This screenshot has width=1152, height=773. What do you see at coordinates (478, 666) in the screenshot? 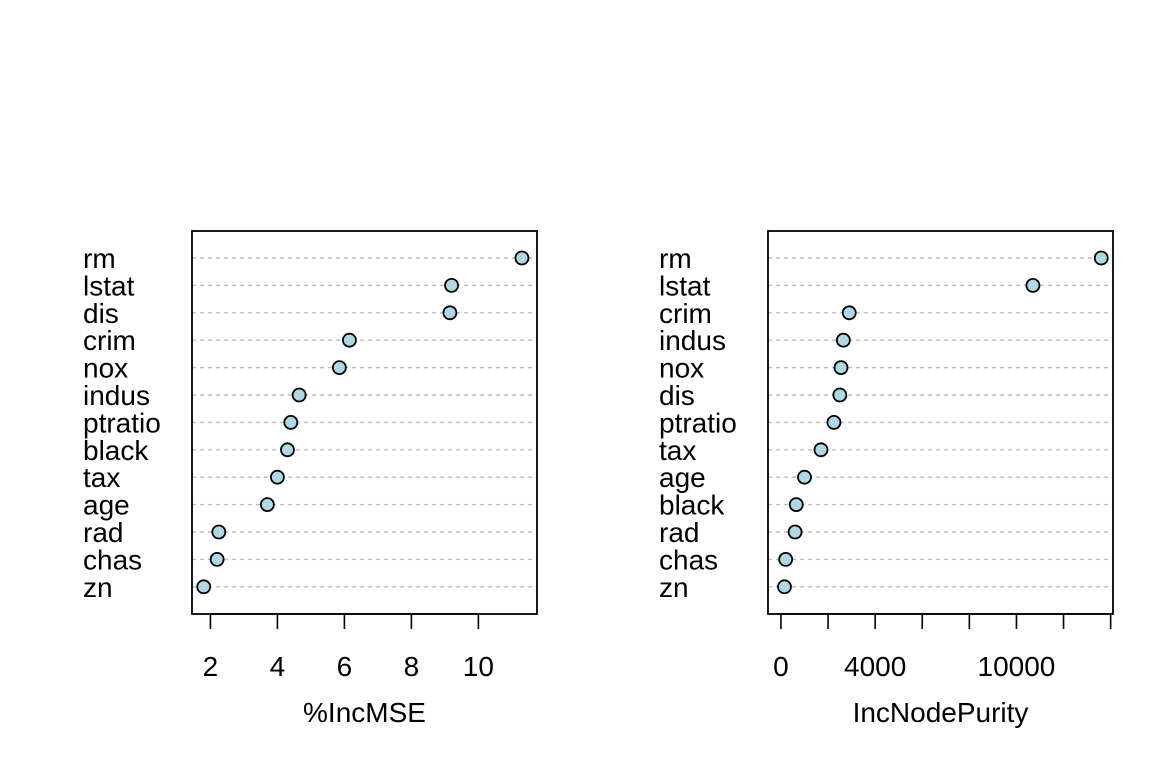
I see `inc-mse-x-tick-label-10: 10` at bounding box center [478, 666].